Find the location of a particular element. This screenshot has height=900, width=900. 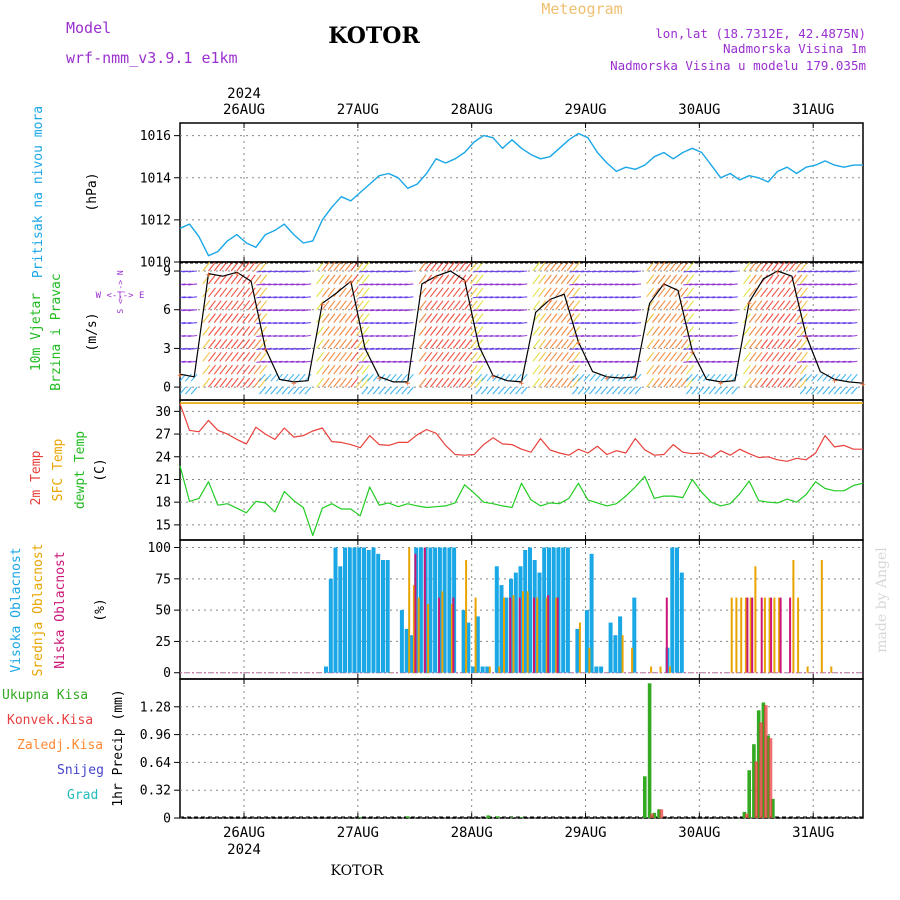

temp-sfc-ylabel: SFC Temp is located at coordinates (58, 470).